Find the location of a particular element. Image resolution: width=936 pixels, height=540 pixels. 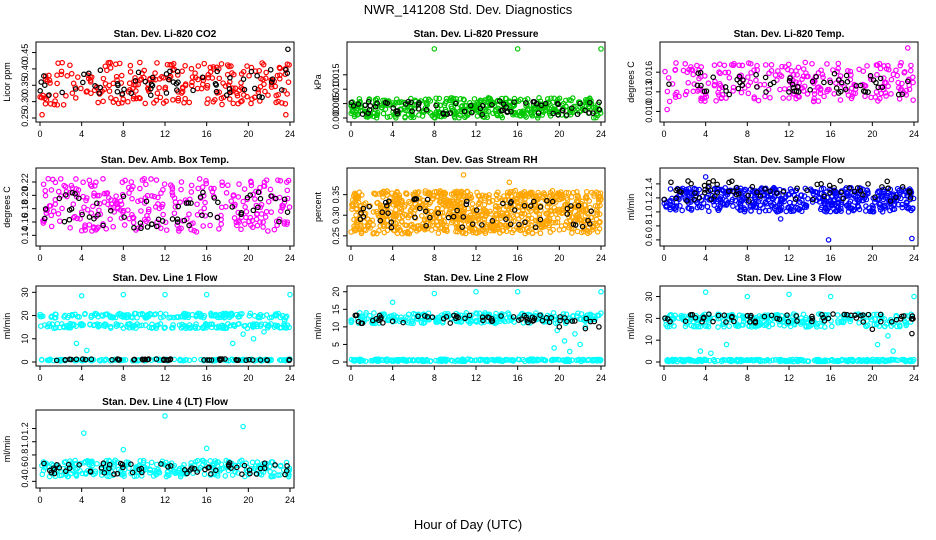

y-axis-label: Licor ppm is located at coordinates (7, 82).